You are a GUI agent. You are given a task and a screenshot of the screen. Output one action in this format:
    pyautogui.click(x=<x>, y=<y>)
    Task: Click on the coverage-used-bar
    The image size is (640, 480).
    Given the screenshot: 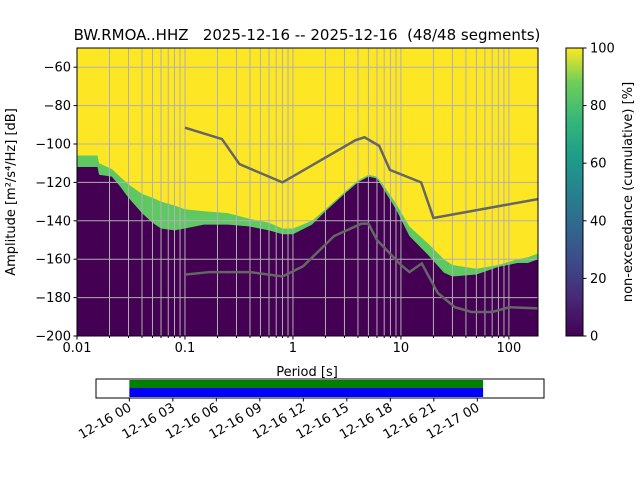 What is the action you would take?
    pyautogui.click(x=306, y=384)
    